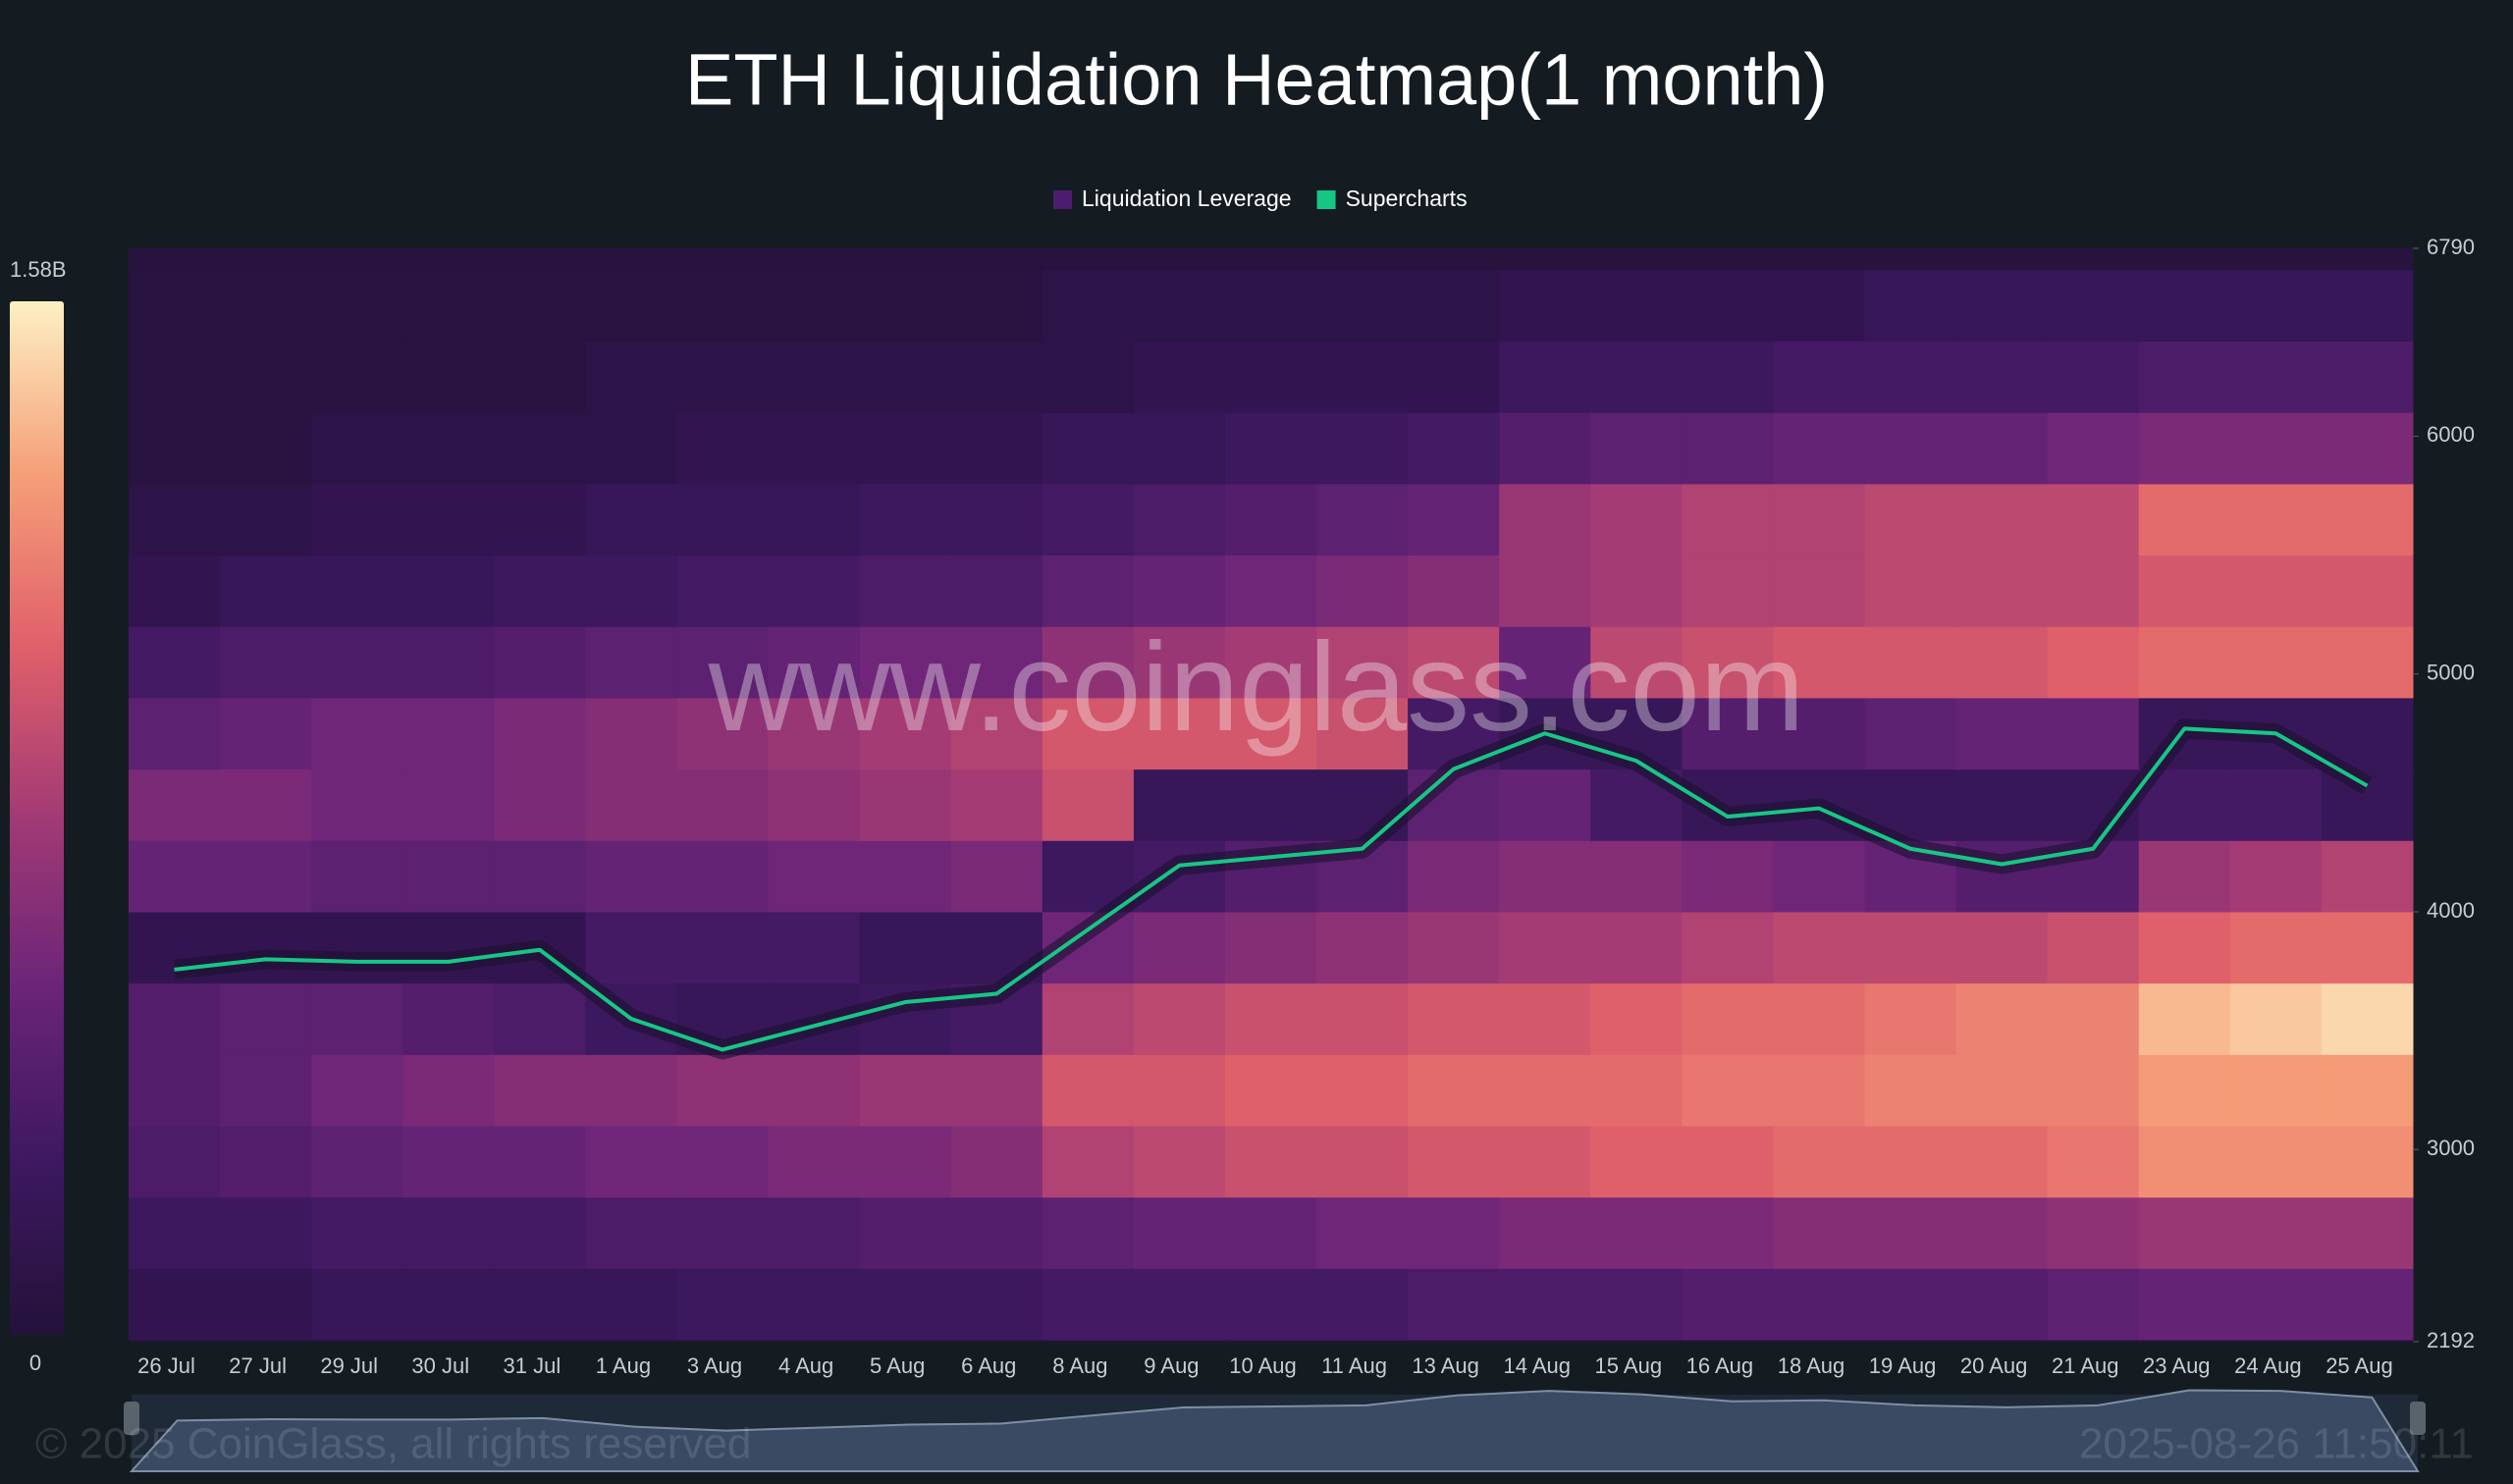 Image resolution: width=2513 pixels, height=1484 pixels. Describe the element at coordinates (1187, 198) in the screenshot. I see `legend-label: Liquidation Leverage` at that location.